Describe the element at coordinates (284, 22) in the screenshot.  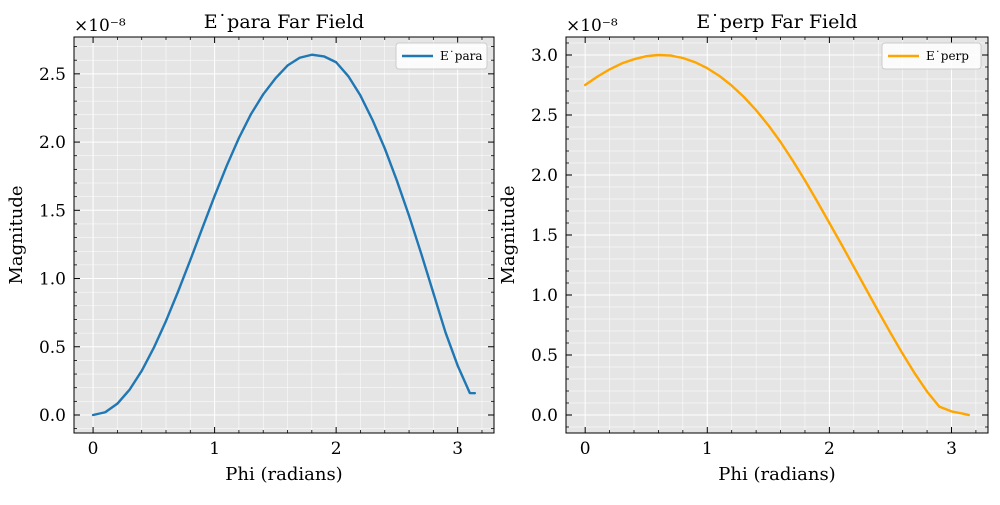
I see `chart-title: E˙para Far Field` at that location.